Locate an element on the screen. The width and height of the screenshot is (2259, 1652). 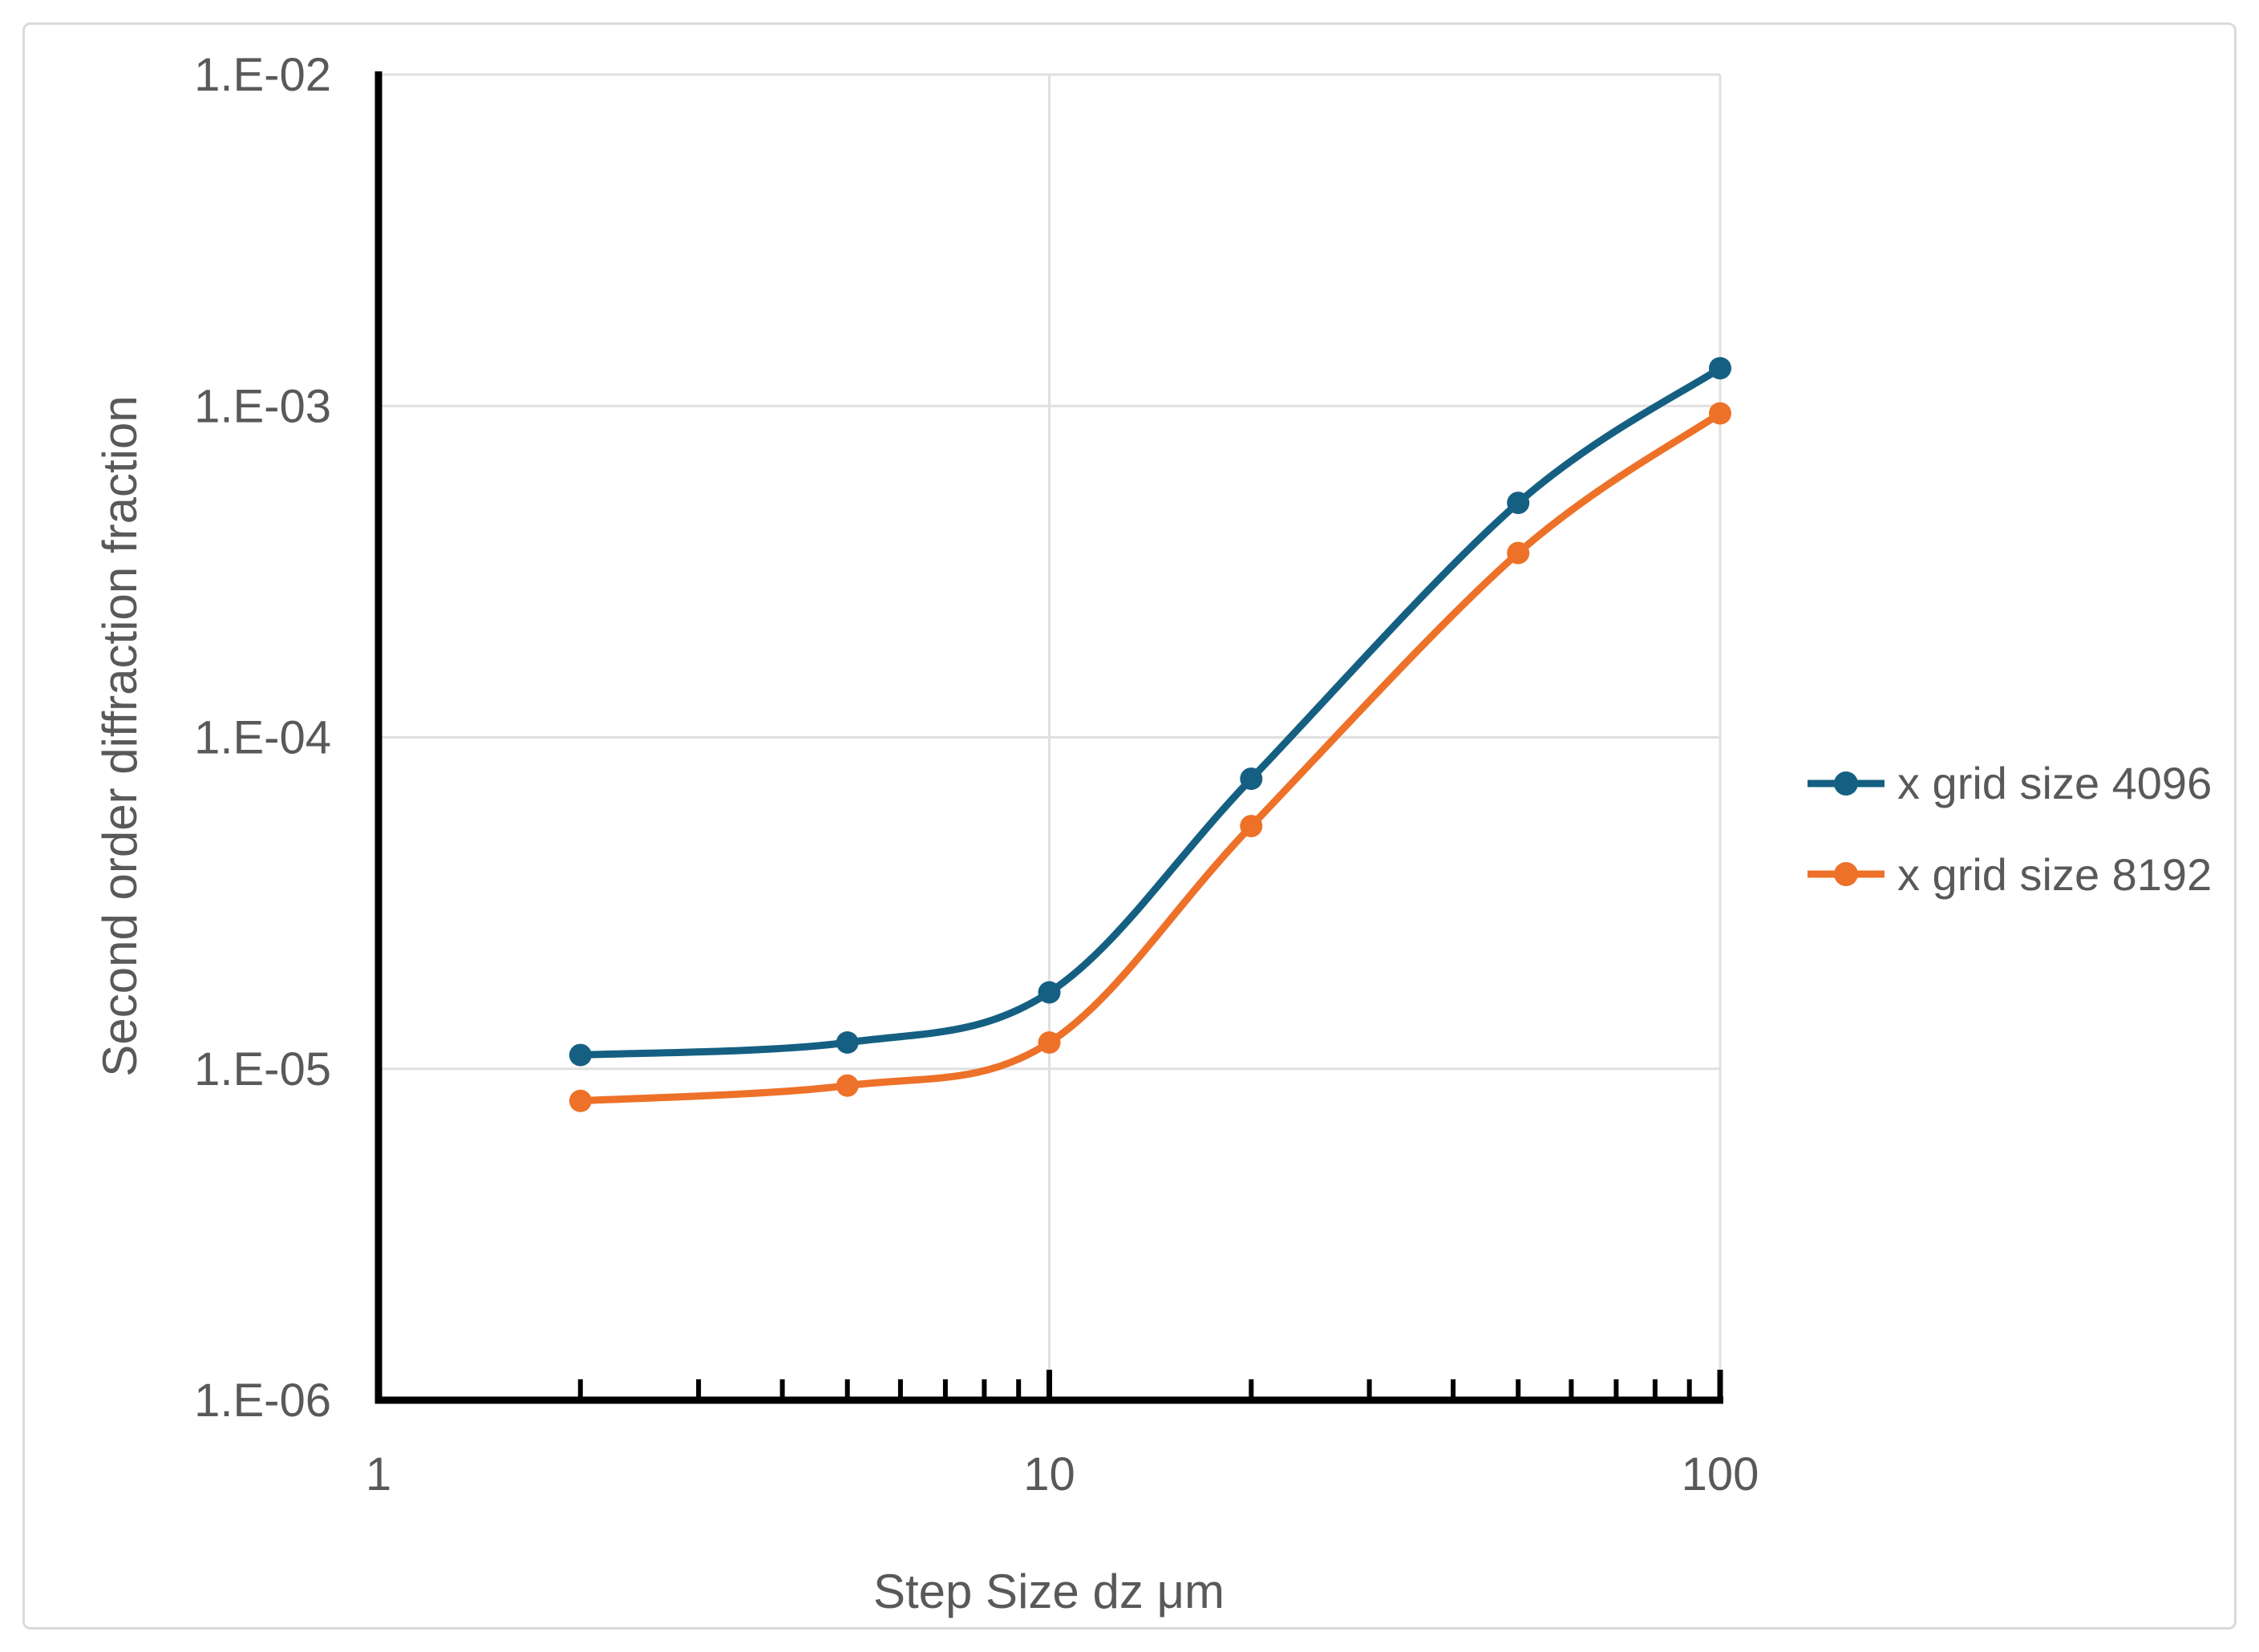
x-axis-title: Step Size dz μm is located at coordinates (1048, 1591).